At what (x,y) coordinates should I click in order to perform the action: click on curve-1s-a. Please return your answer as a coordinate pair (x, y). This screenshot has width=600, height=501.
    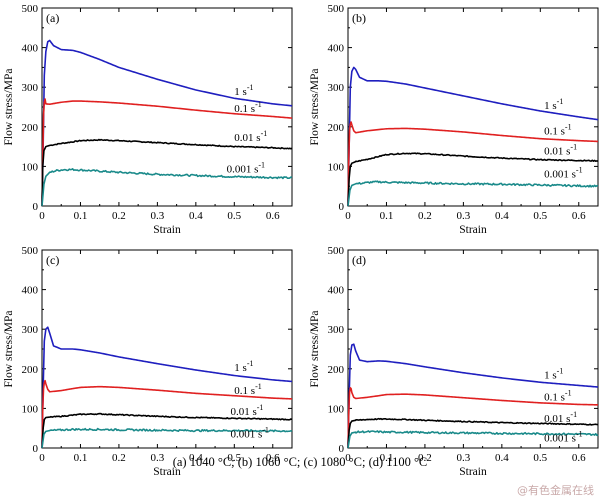
    Looking at the image, I should click on (167, 123).